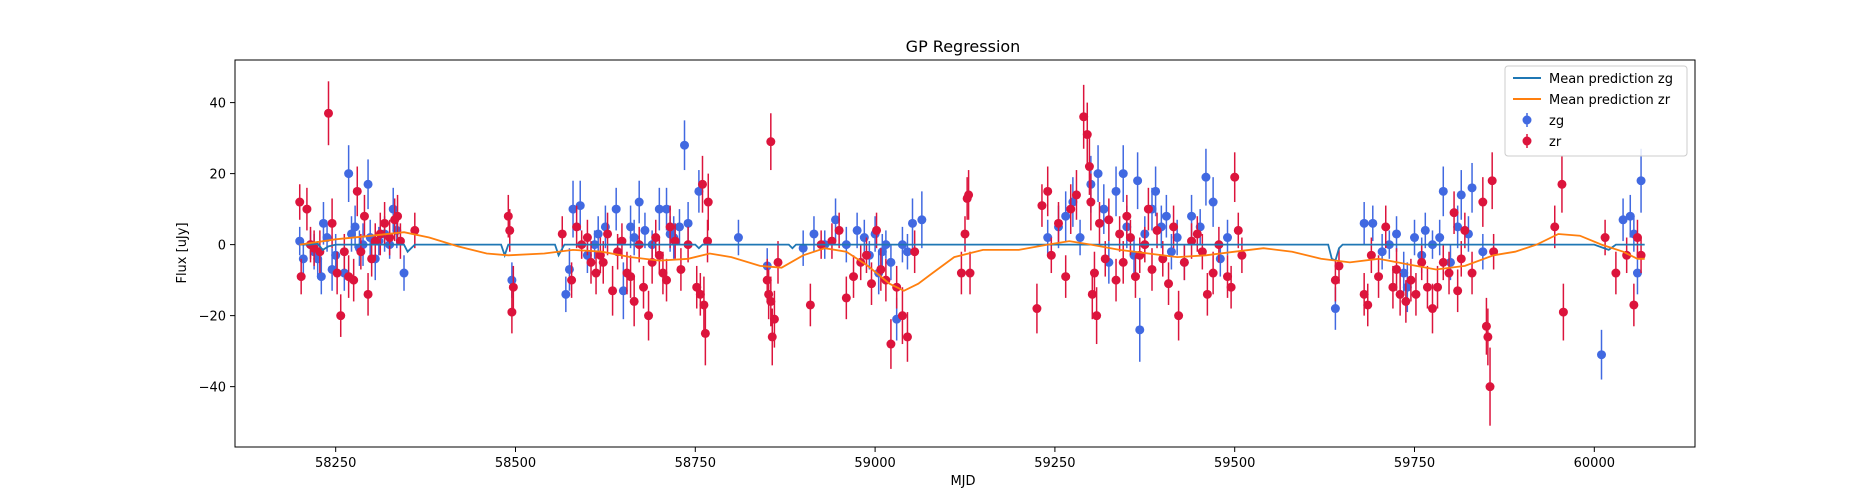 The width and height of the screenshot is (1875, 500). I want to click on x-tick-label: 59000, so click(874, 463).